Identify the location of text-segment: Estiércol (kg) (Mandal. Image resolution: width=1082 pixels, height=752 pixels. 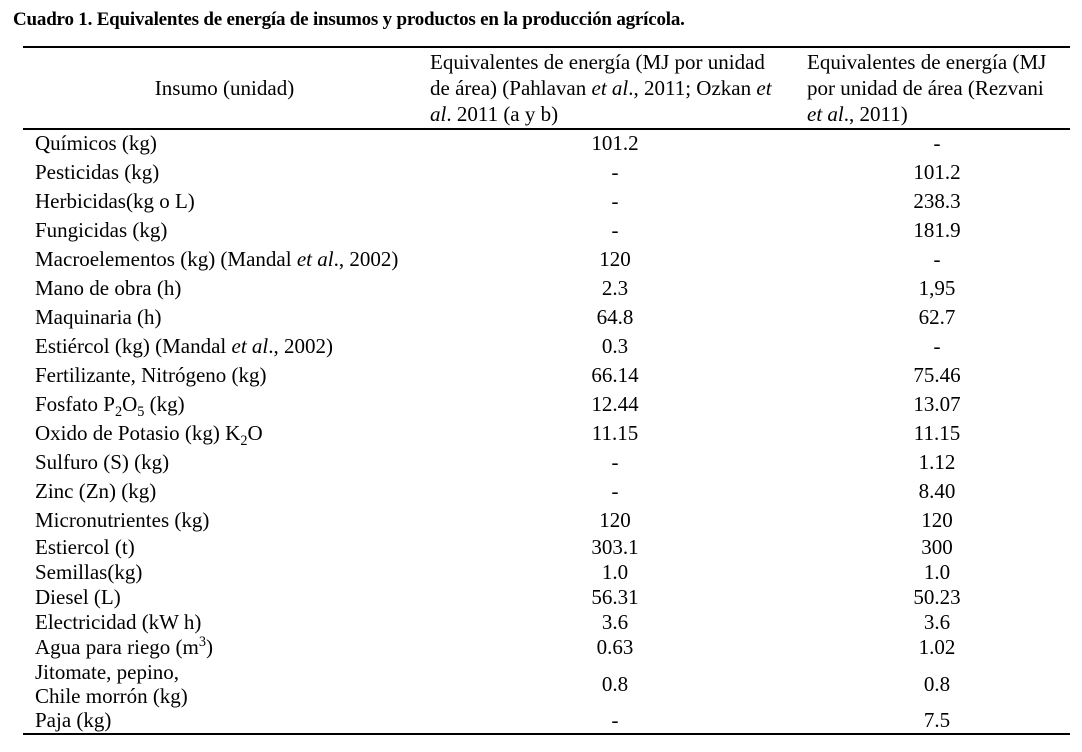
(133, 345).